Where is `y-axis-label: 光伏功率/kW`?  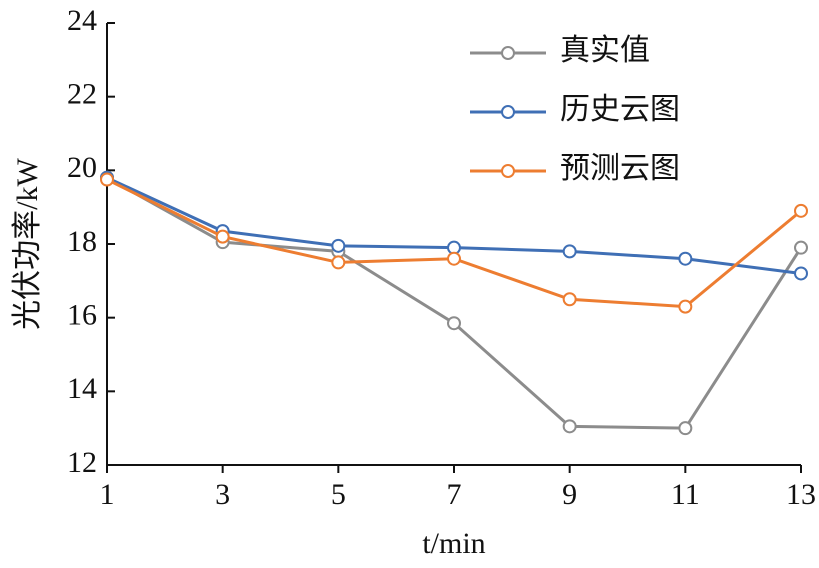
y-axis-label: 光伏功率/kW is located at coordinates (27, 243).